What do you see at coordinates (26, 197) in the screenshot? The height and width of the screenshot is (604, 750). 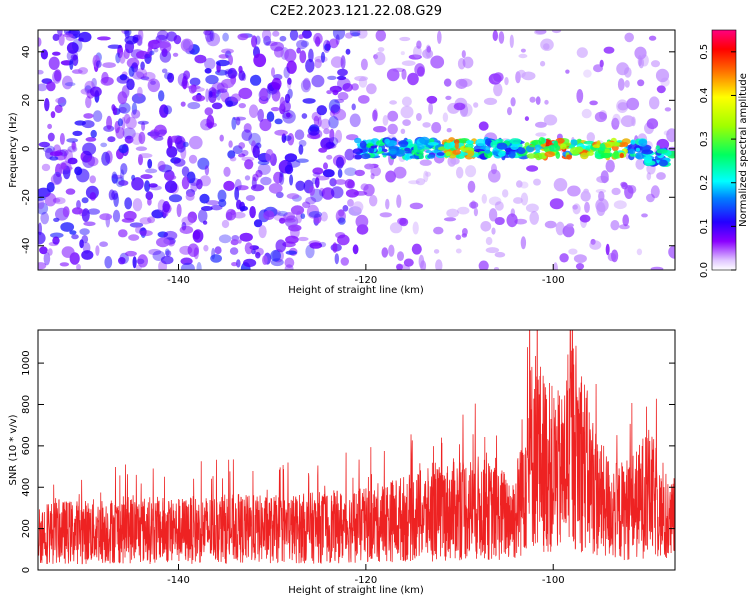 I see `y-tick-label: -20` at bounding box center [26, 197].